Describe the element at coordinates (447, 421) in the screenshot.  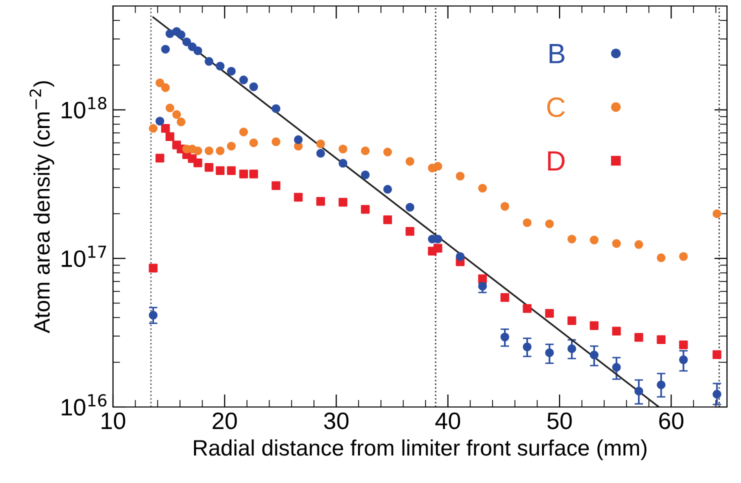
I see `x-tick-label: 40` at that location.